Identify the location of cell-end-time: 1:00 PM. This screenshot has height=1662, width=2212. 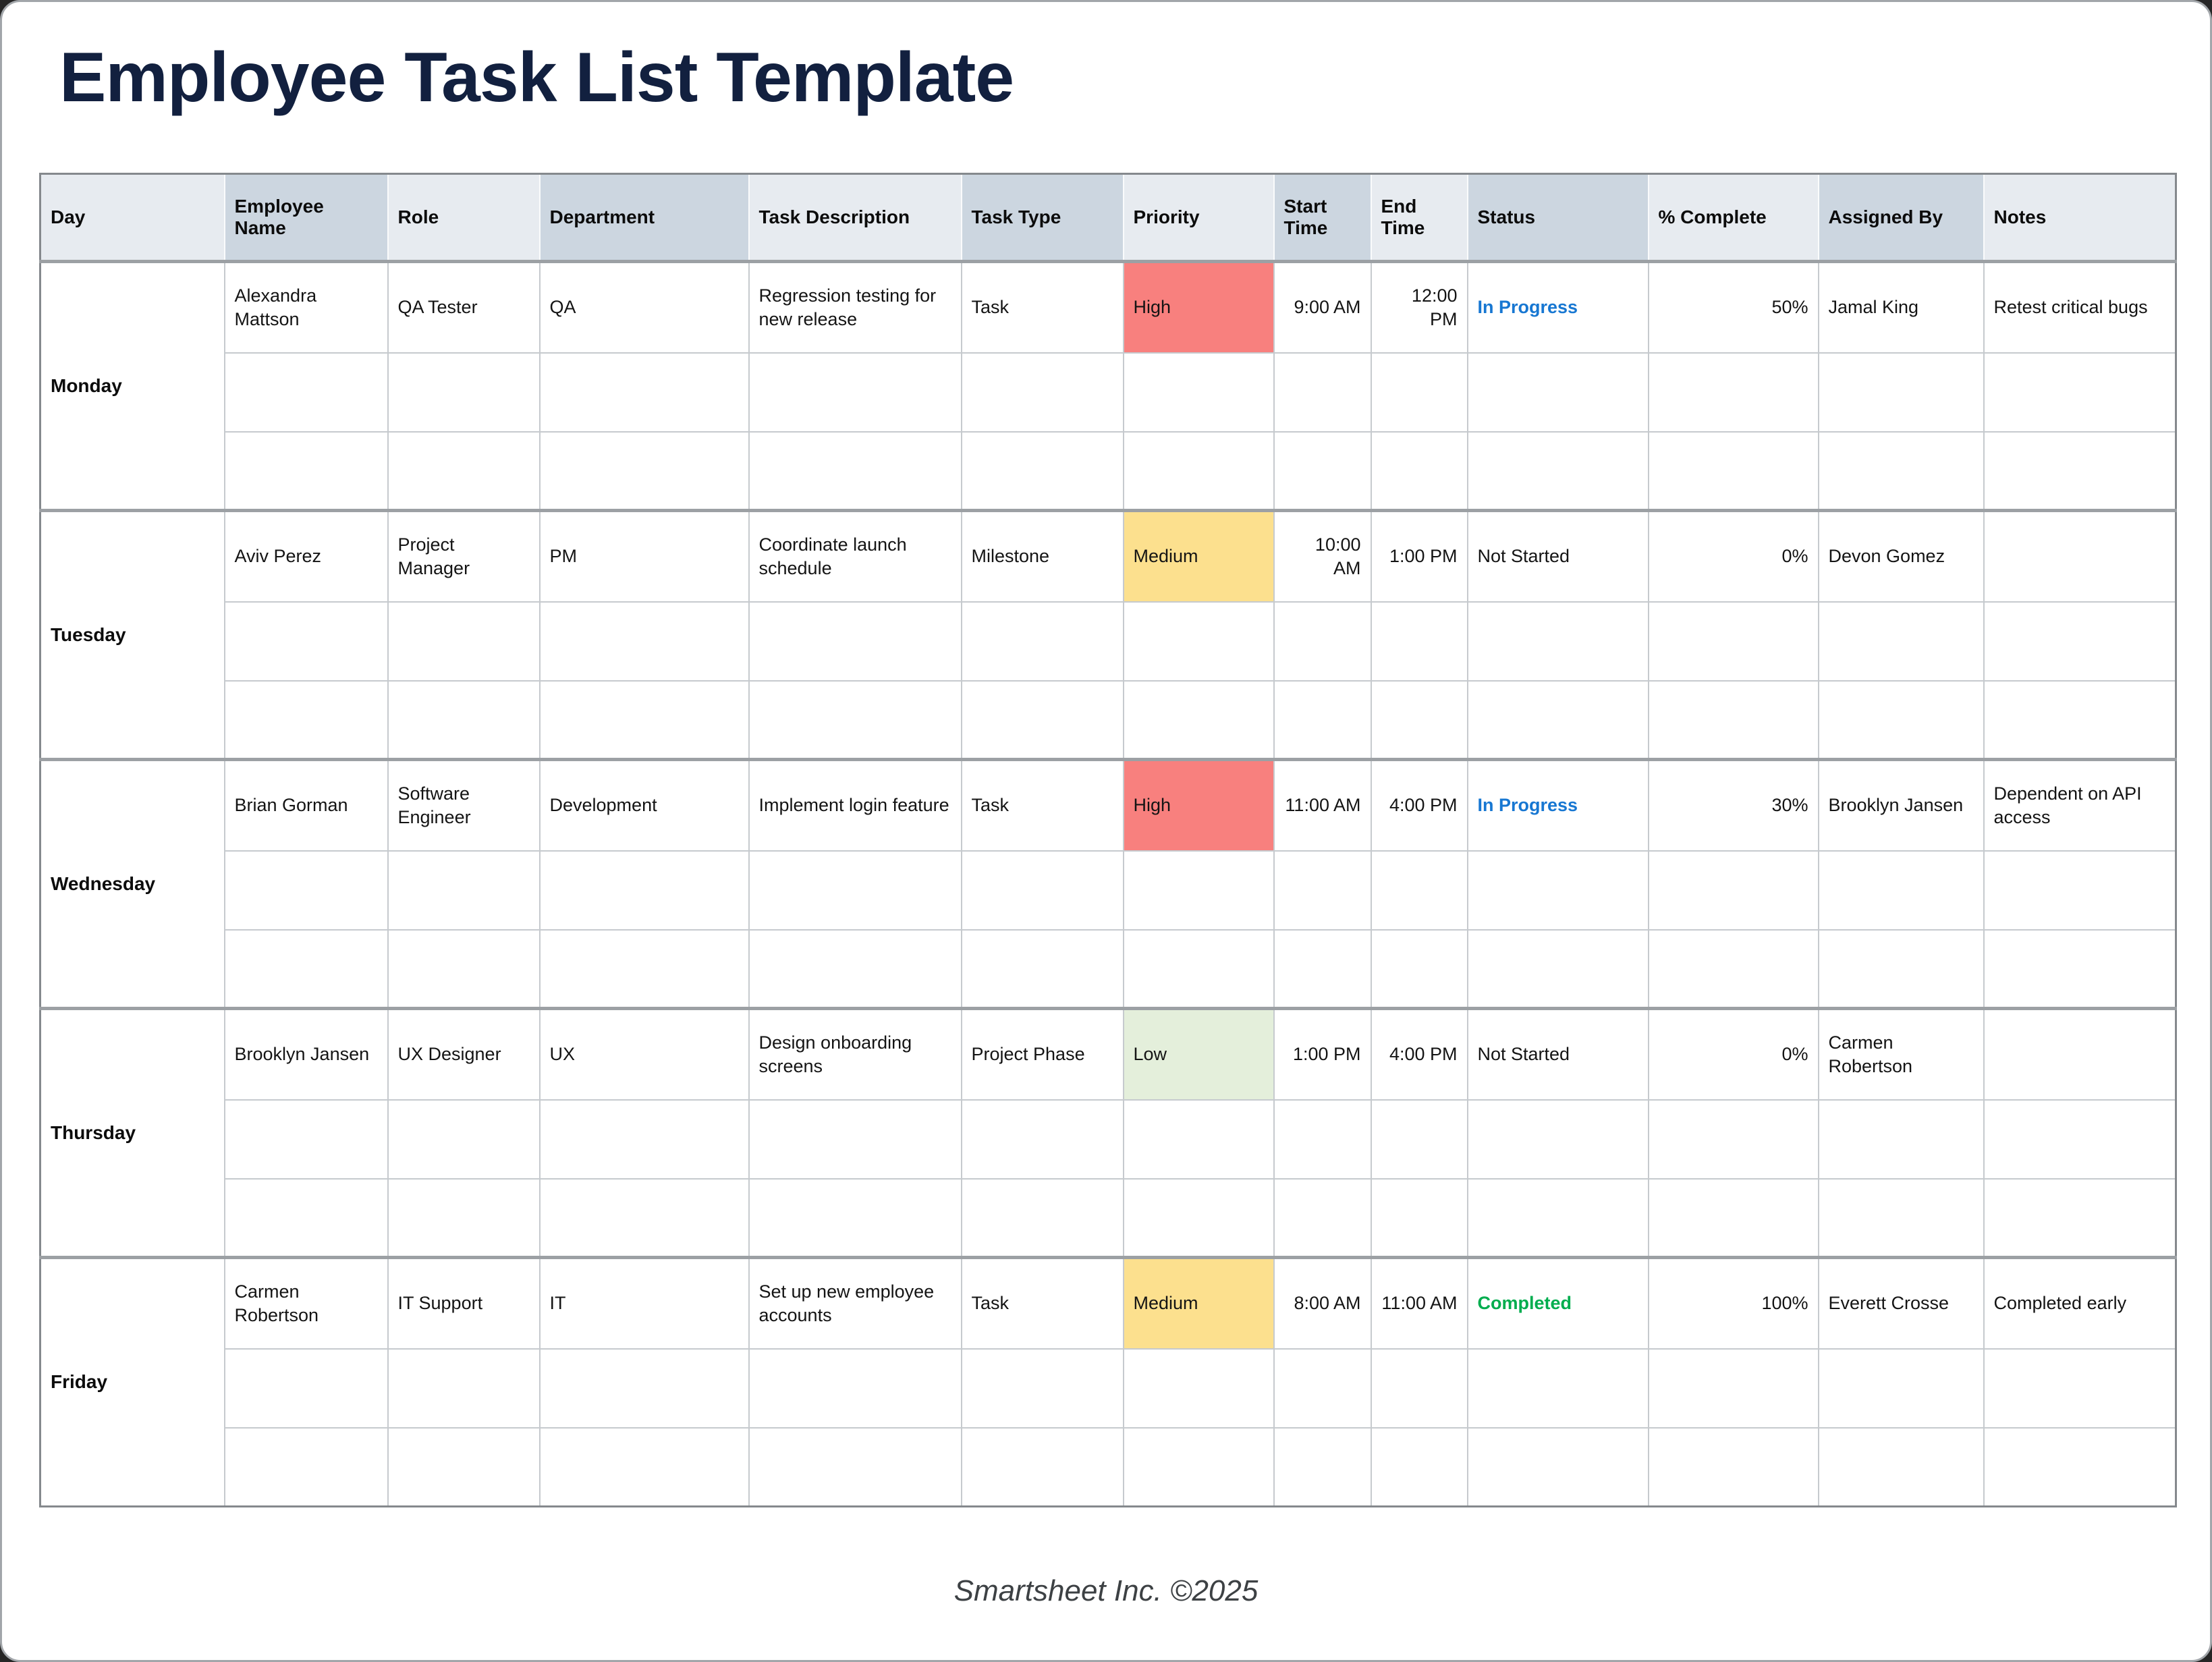
(1419, 556).